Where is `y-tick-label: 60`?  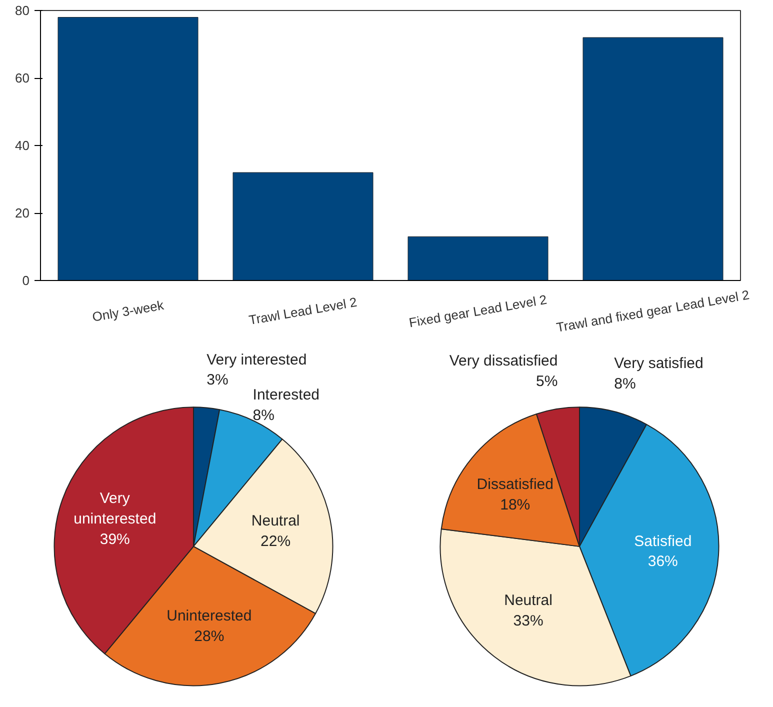 y-tick-label: 60 is located at coordinates (22, 78).